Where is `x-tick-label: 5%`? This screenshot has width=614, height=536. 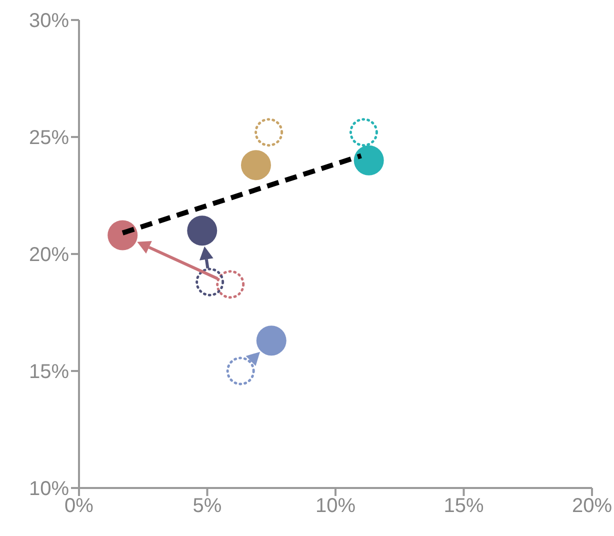
x-tick-label: 5% is located at coordinates (207, 506).